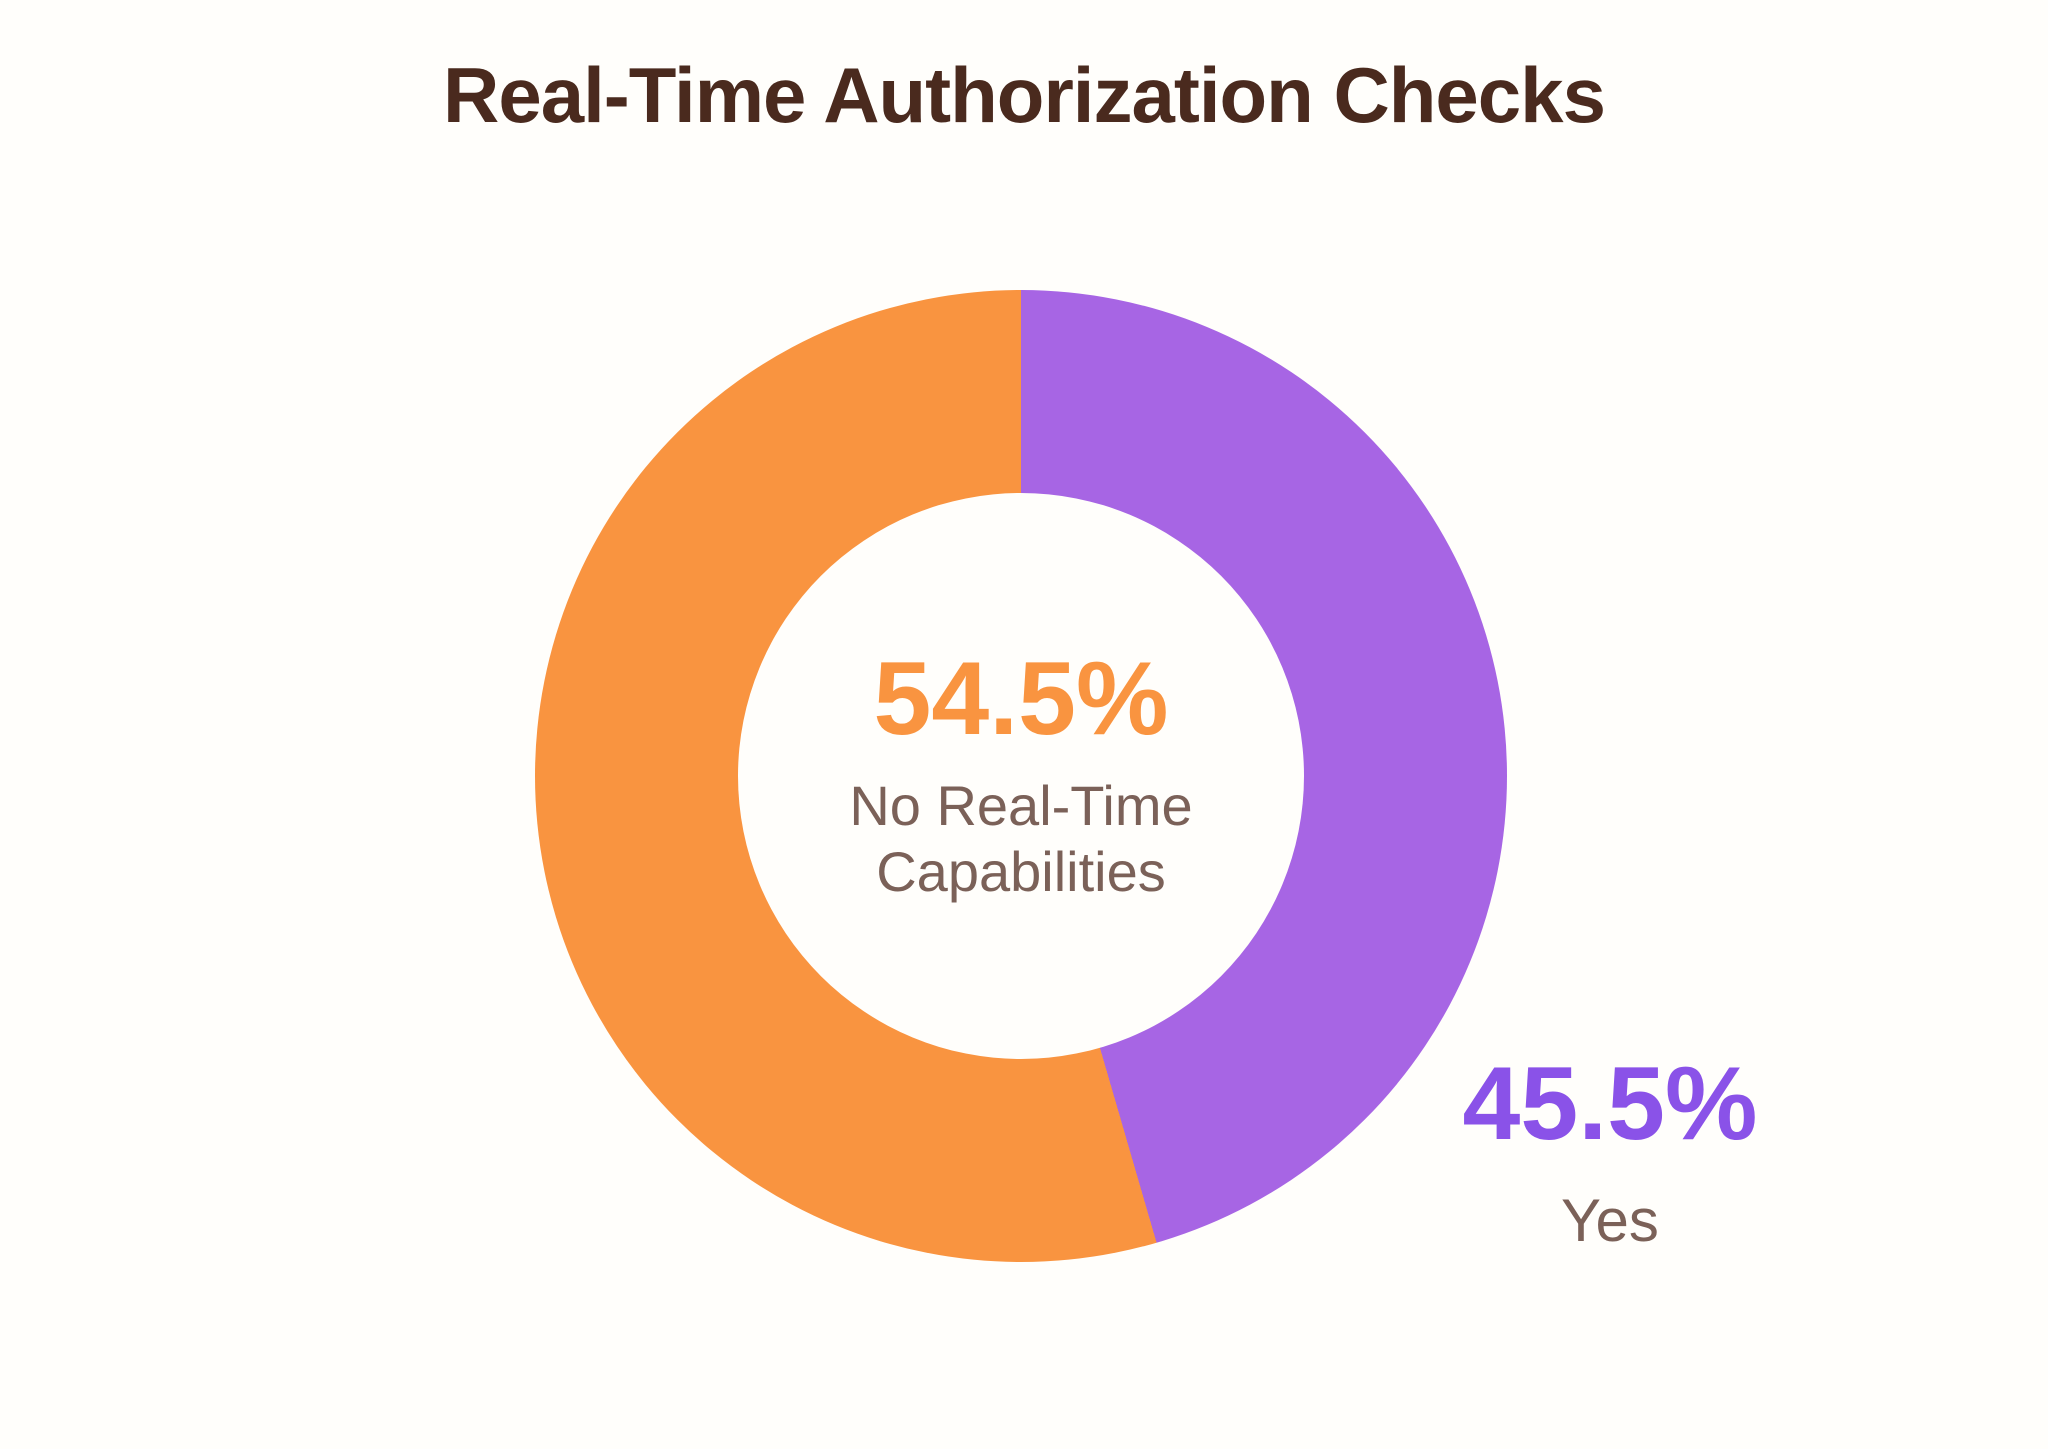 This screenshot has height=1449, width=2048. I want to click on yes-slice-callout: 45.5% Yes, so click(1610, 1153).